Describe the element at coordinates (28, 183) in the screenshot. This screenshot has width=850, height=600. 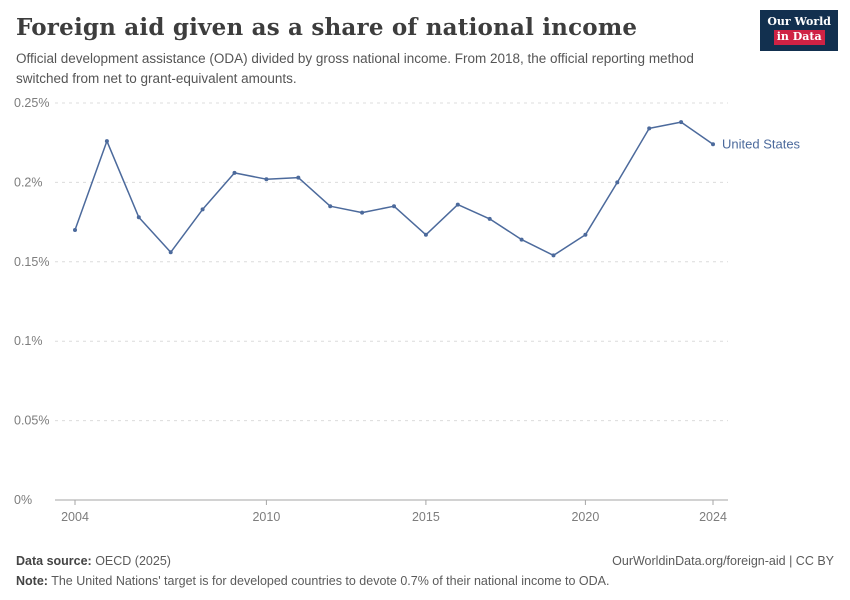
I see `y-axis-label: 0.2%` at that location.